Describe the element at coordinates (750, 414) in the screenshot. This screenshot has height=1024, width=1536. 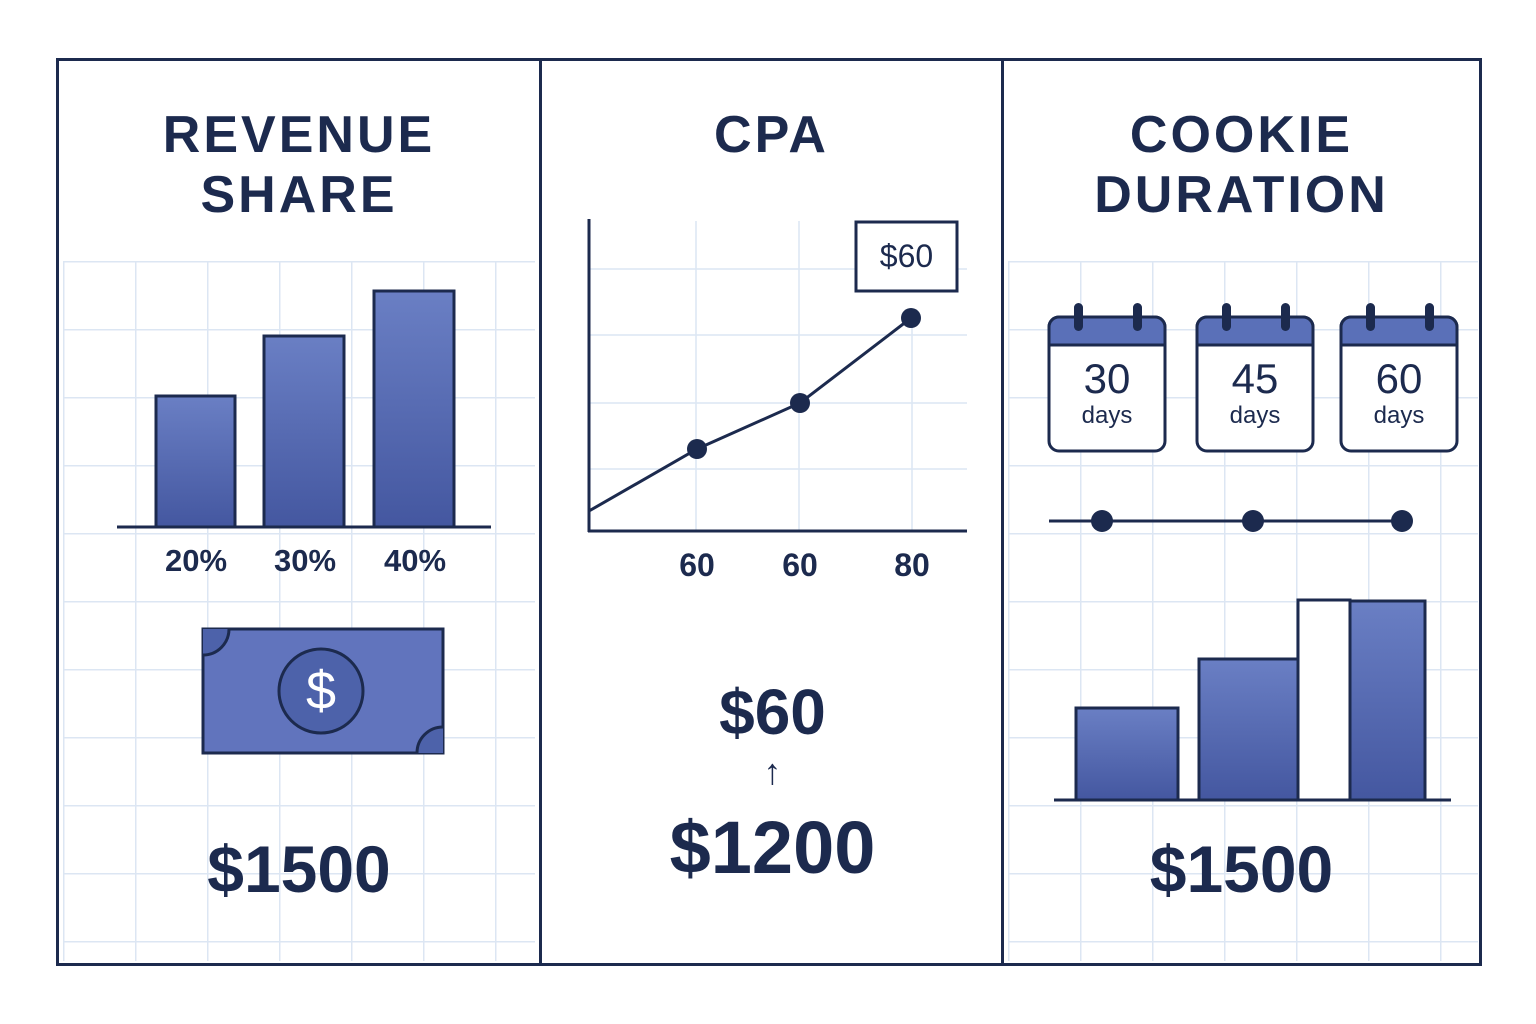
I see `cpa-line` at that location.